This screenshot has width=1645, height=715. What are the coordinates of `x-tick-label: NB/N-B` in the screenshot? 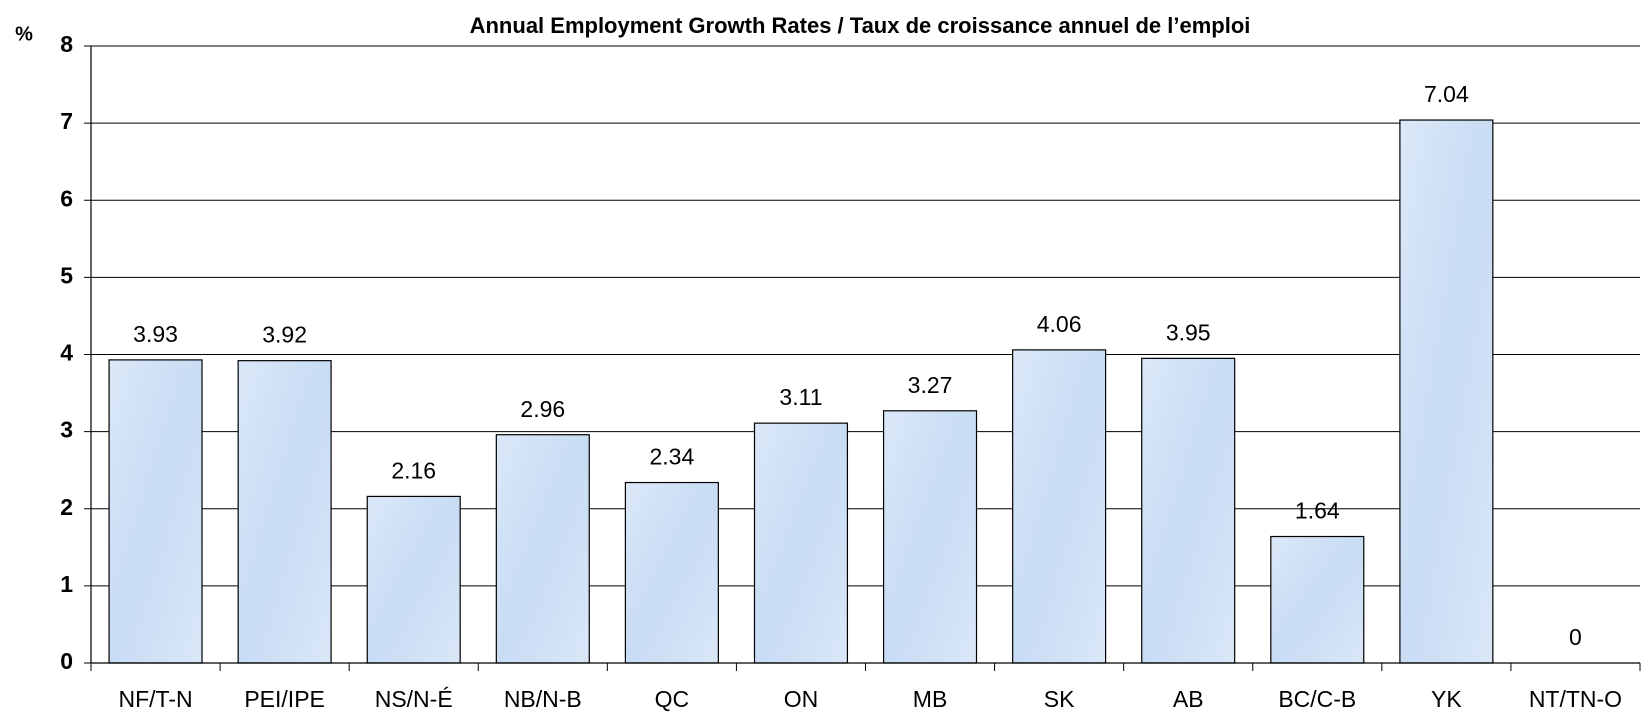 It's located at (543, 699).